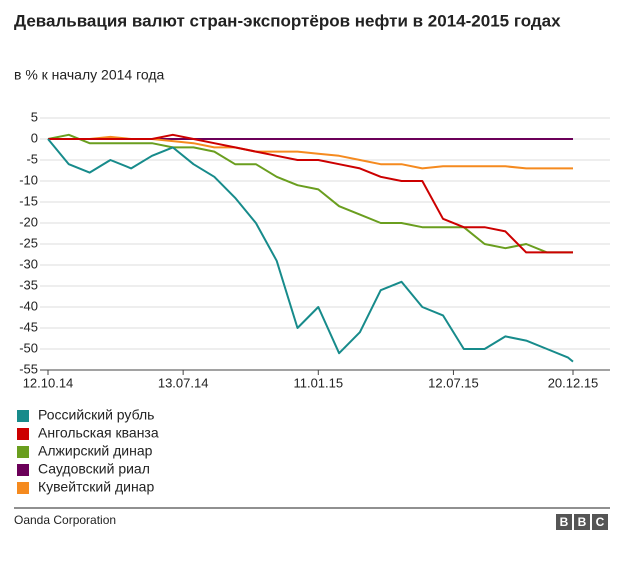  What do you see at coordinates (94, 469) in the screenshot?
I see `legend-label: Саудовский риал` at bounding box center [94, 469].